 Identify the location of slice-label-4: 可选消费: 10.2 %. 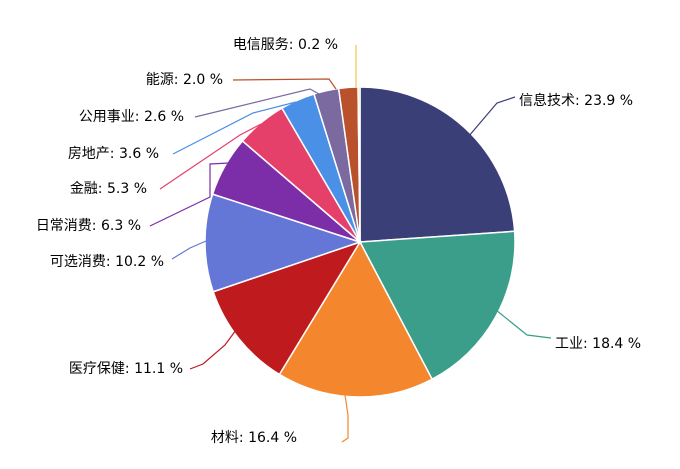
(107, 262).